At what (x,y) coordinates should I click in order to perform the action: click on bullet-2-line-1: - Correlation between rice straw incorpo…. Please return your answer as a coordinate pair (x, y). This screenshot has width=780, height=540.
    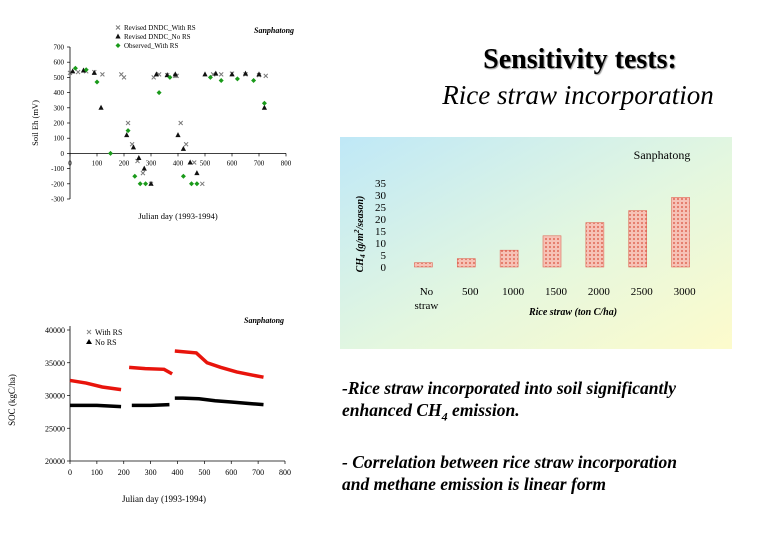
    Looking at the image, I should click on (509, 462).